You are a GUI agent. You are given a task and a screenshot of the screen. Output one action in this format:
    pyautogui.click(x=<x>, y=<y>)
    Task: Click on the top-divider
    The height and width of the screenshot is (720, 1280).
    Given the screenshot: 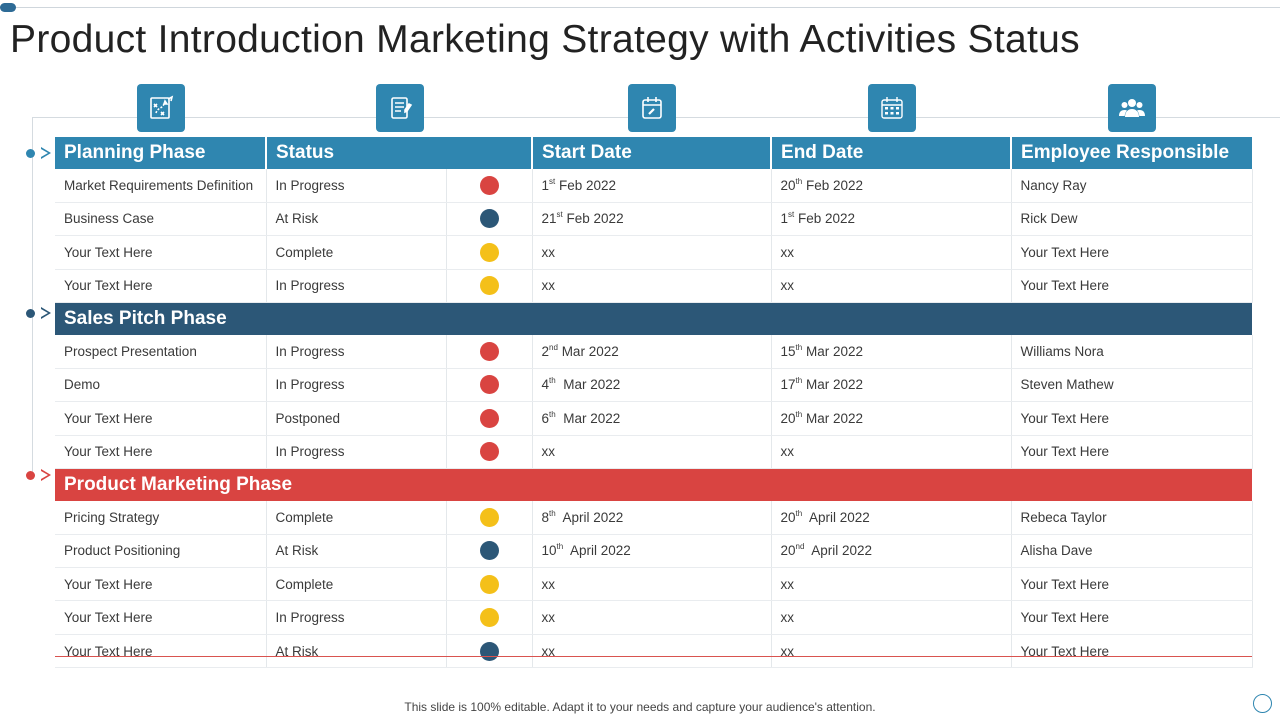 What is the action you would take?
    pyautogui.click(x=640, y=7)
    